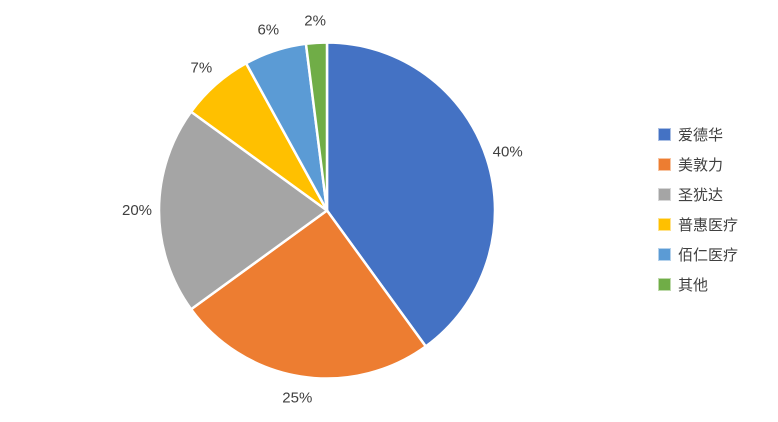 Image resolution: width=778 pixels, height=422 pixels. What do you see at coordinates (701, 135) in the screenshot?
I see `legend-label: 爱德华` at bounding box center [701, 135].